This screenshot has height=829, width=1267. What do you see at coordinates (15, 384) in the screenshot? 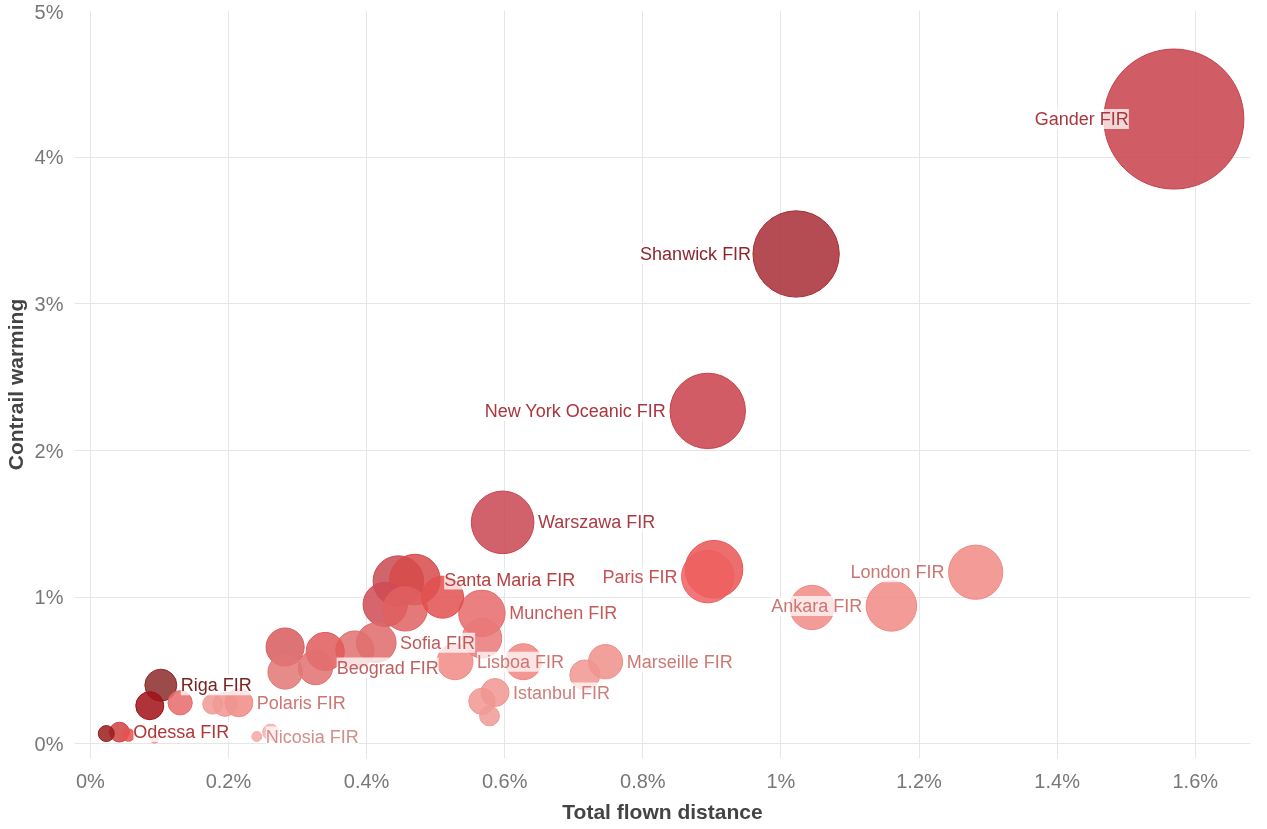
I see `y-axis-title: Contrail warming` at bounding box center [15, 384].